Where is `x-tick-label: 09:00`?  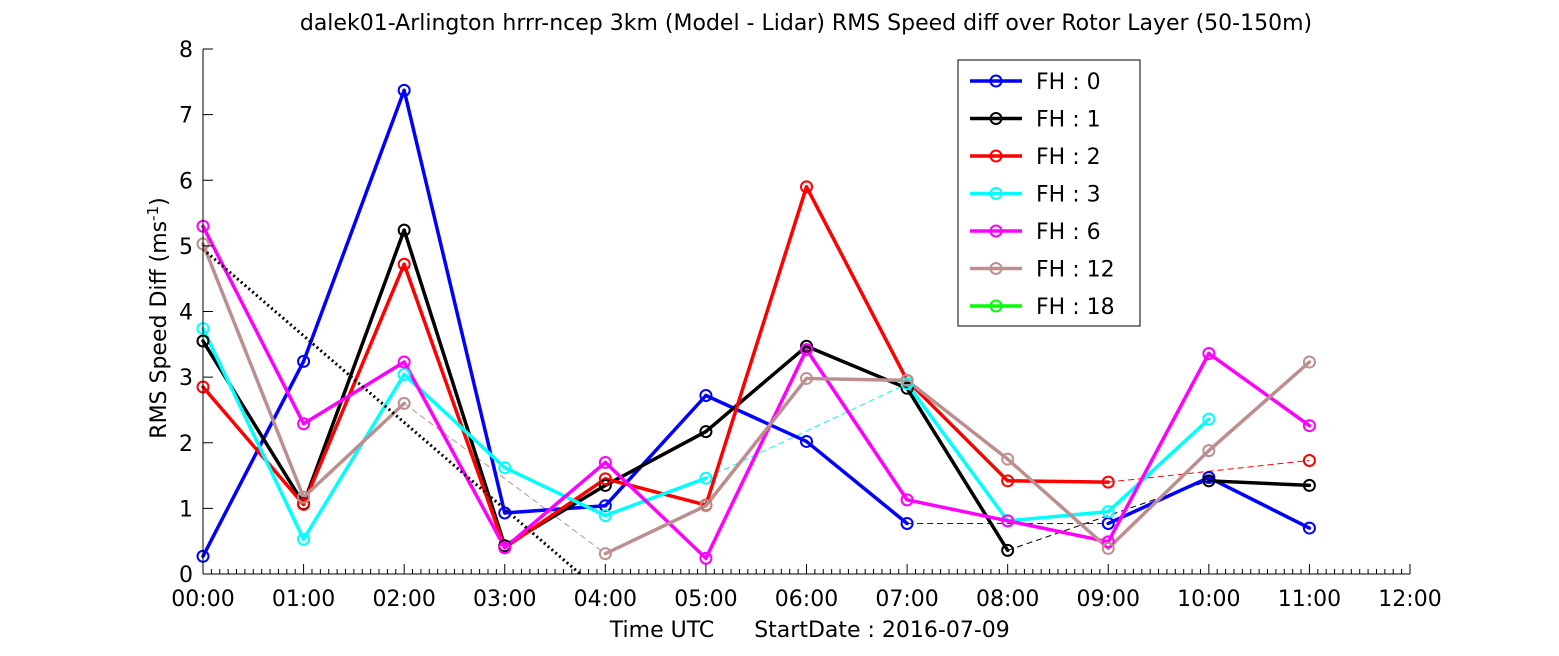 x-tick-label: 09:00 is located at coordinates (1108, 599).